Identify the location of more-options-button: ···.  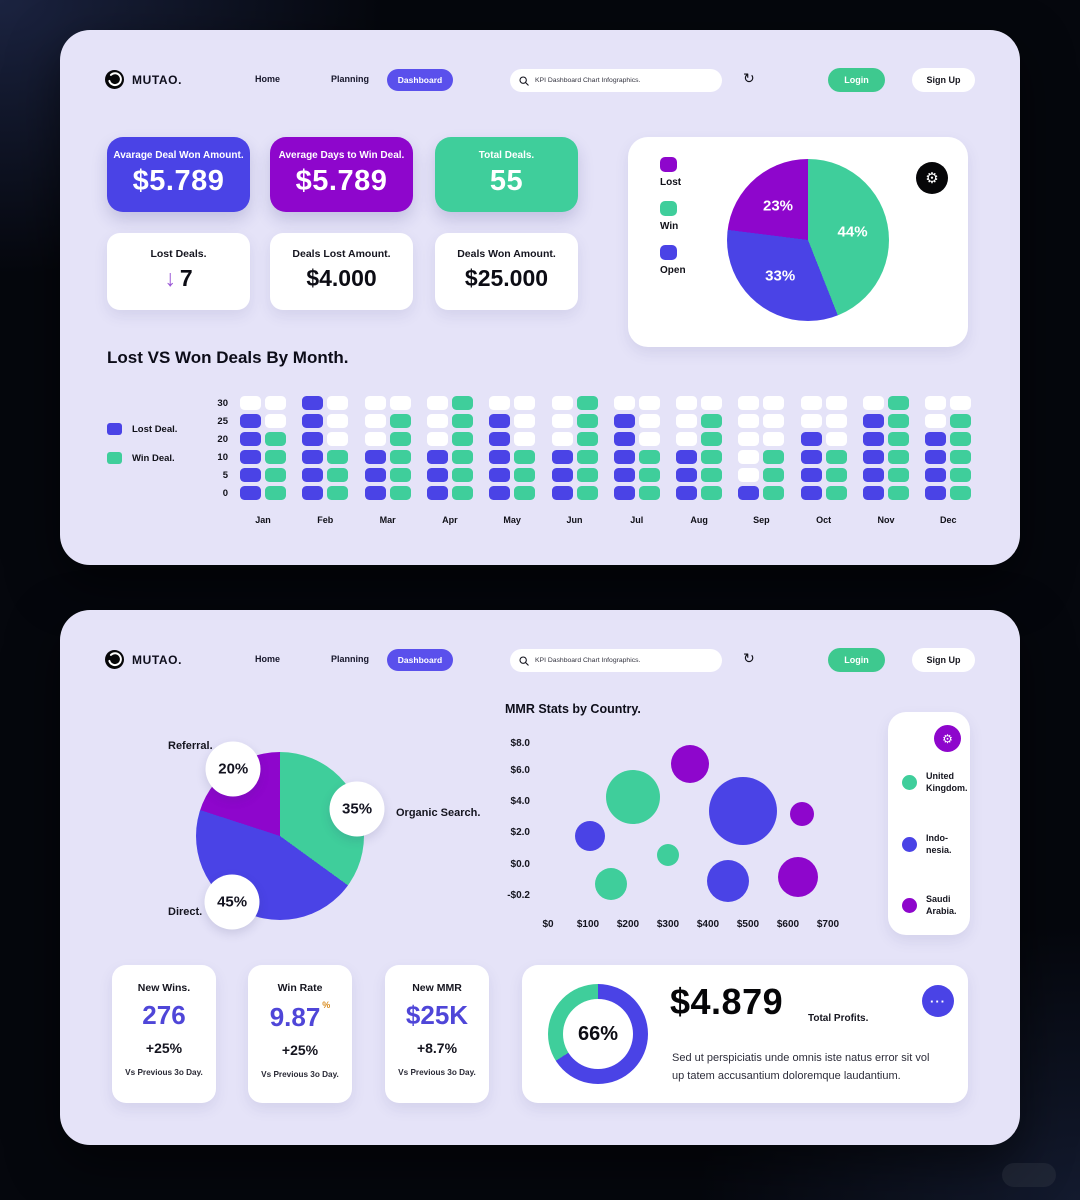
(938, 1001).